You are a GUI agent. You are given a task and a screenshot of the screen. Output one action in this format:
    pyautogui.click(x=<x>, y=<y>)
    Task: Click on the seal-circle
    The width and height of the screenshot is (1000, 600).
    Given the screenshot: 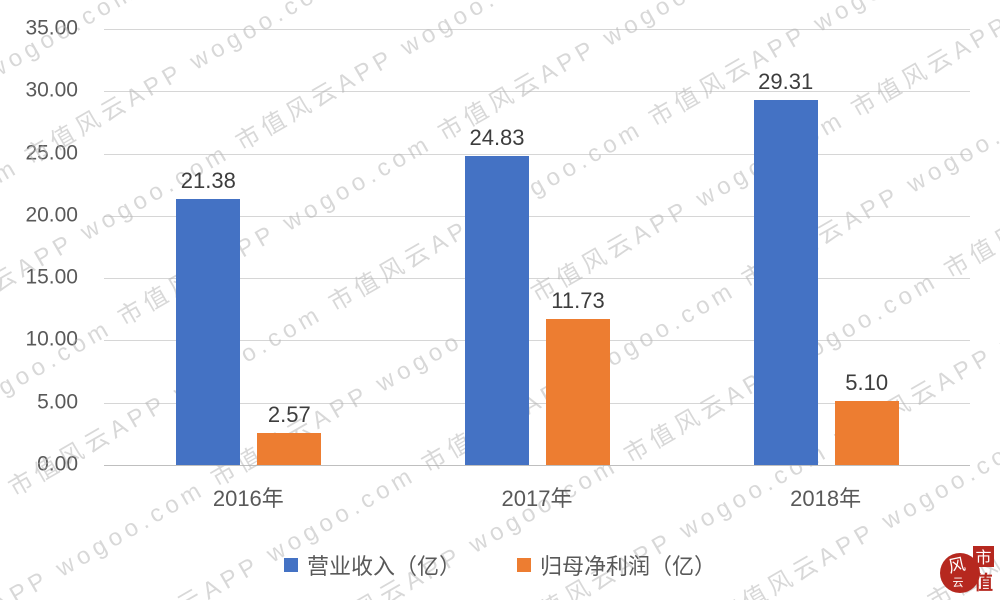 What is the action you would take?
    pyautogui.click(x=960, y=573)
    